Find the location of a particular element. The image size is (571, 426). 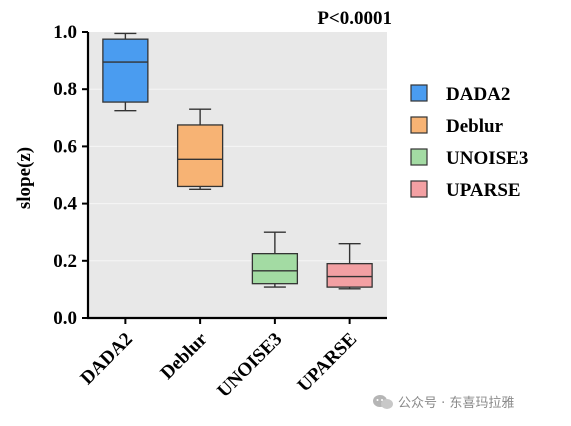

y-axis-label: slope(z) is located at coordinates (24, 178).